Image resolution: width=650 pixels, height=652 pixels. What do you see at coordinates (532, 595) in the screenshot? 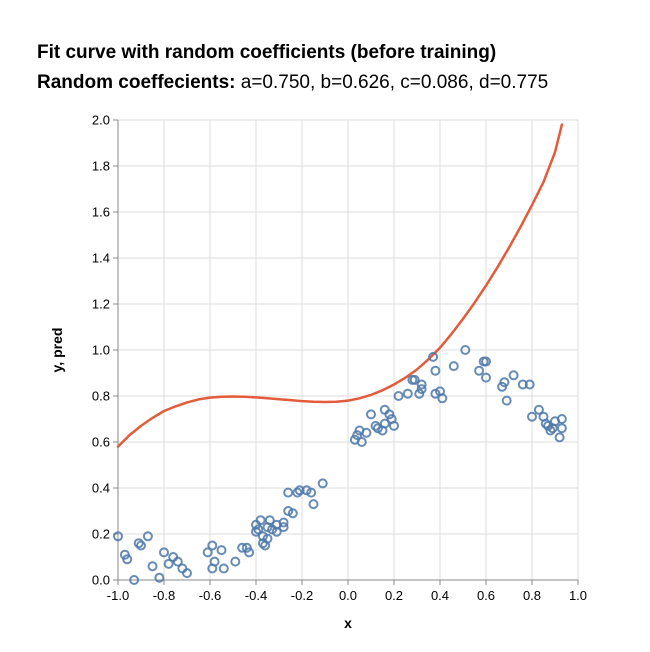
I see `x-tick-label: 0.8` at bounding box center [532, 595].